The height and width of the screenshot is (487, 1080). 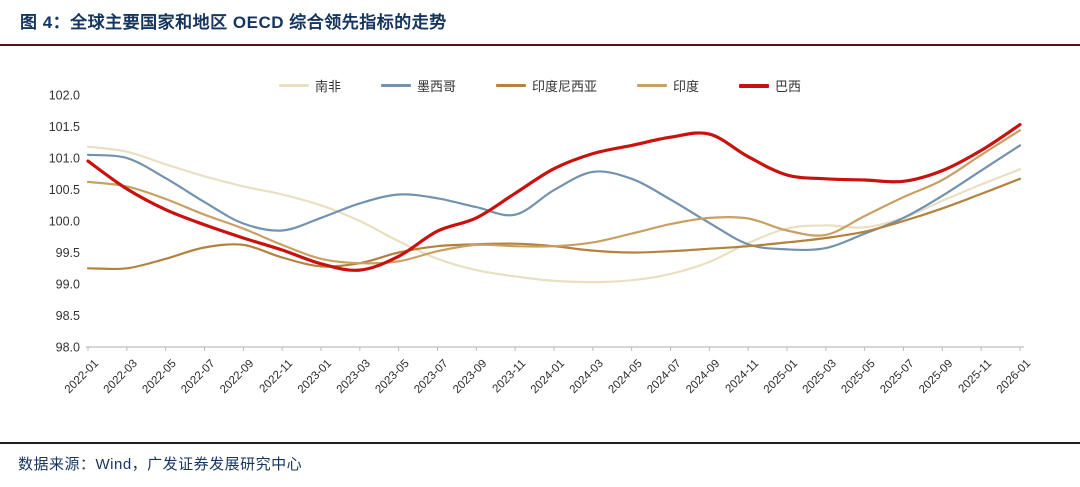 I want to click on x-axis-label: 2025-03, so click(x=820, y=377).